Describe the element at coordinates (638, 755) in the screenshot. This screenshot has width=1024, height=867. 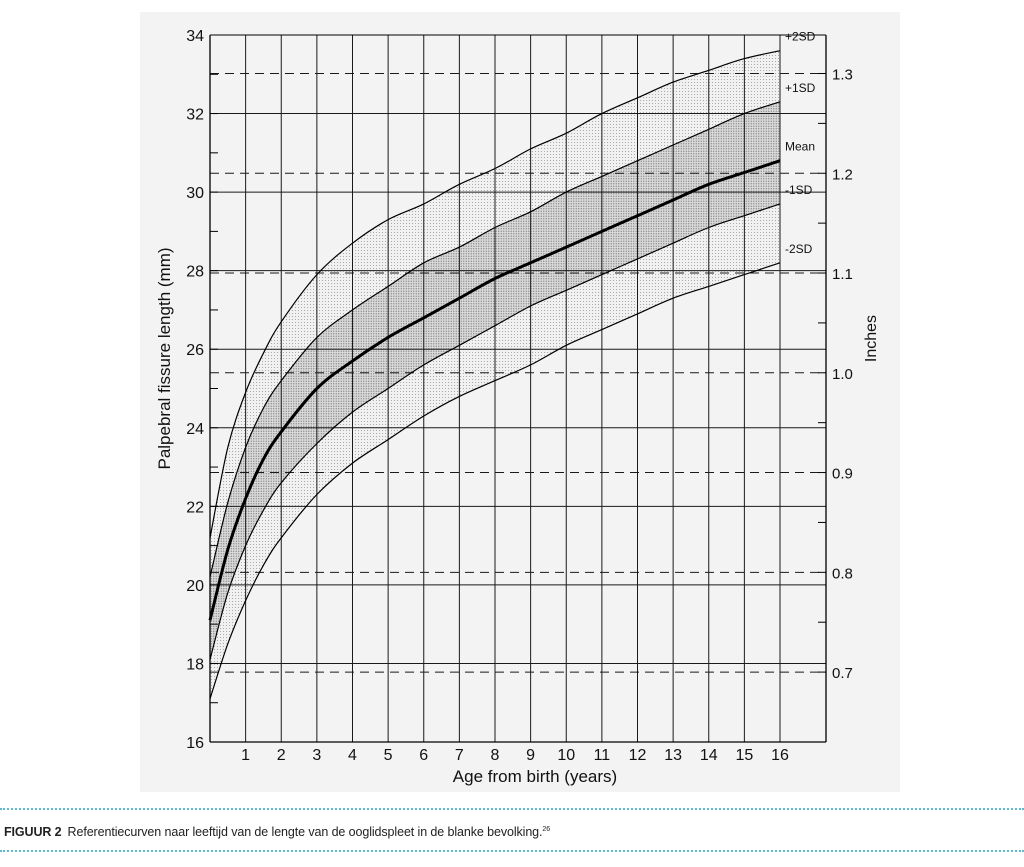
I see `x-tick-label: 12` at that location.